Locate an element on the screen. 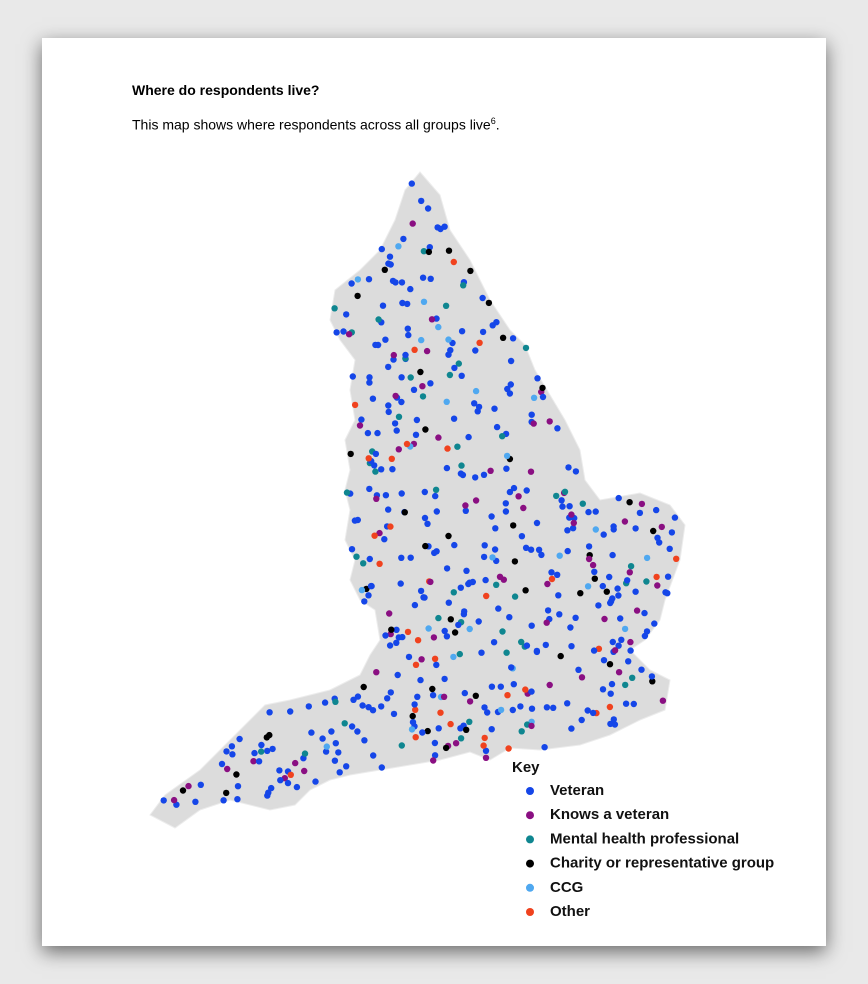 Image resolution: width=868 pixels, height=984 pixels. key-title: Key is located at coordinates (526, 767).